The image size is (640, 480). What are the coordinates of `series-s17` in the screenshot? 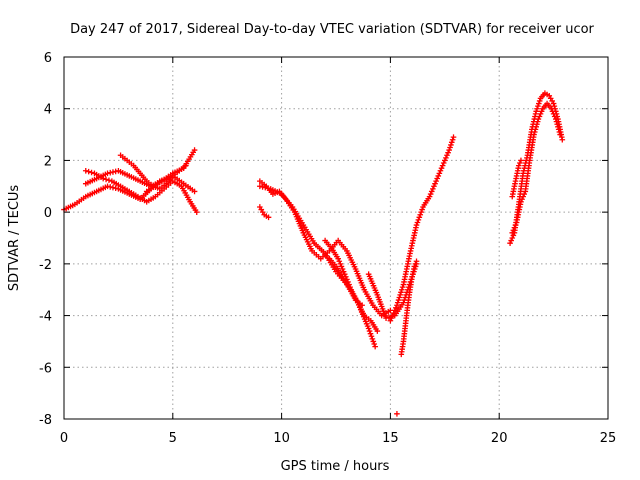 It's located at (516, 178).